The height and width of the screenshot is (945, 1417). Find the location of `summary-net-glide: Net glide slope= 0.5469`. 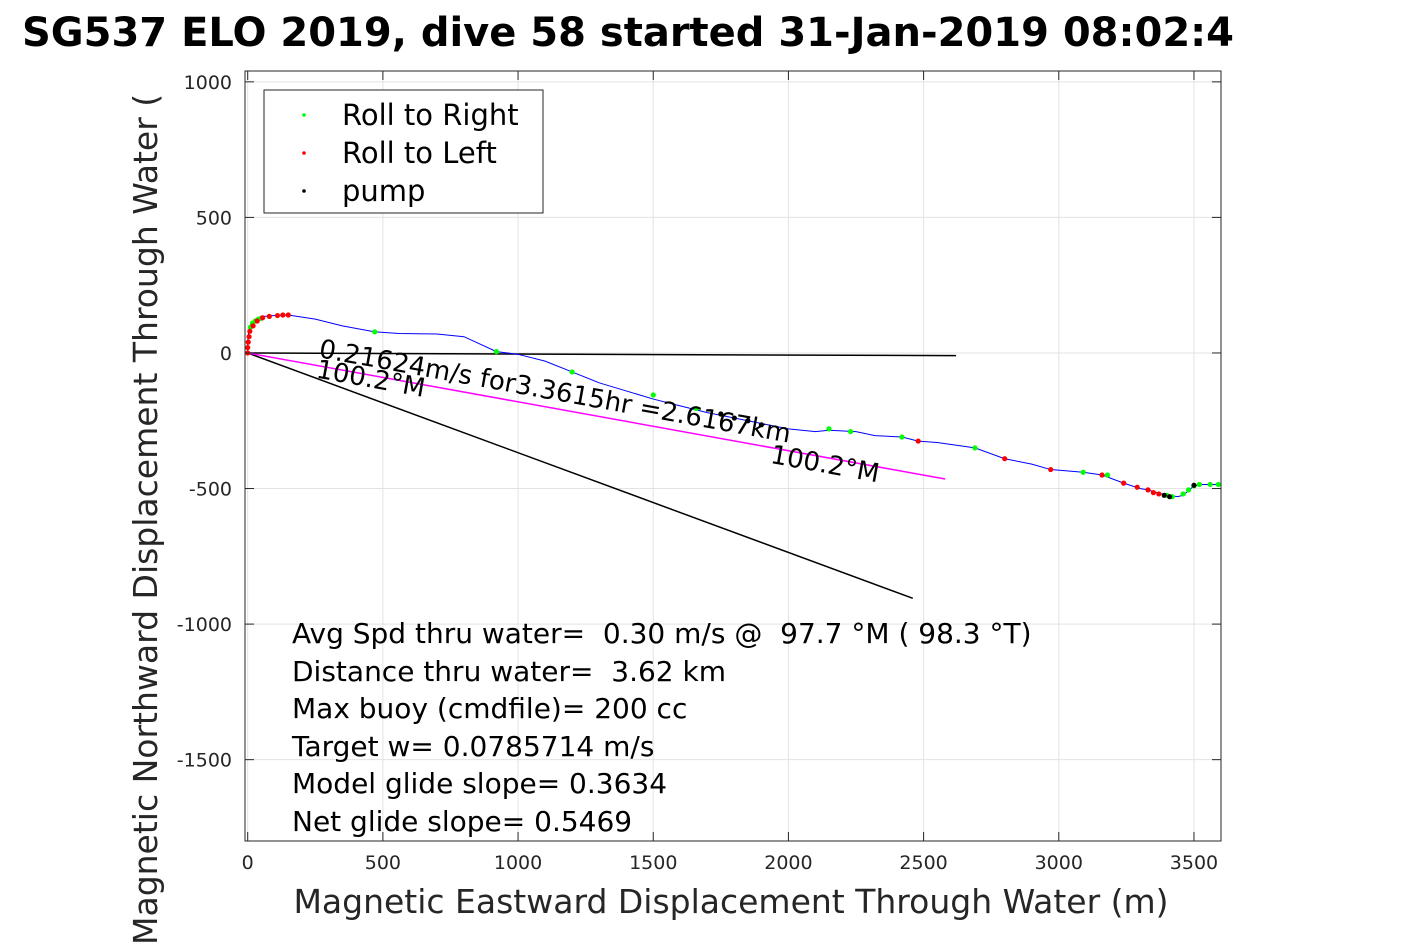

summary-net-glide: Net glide slope= 0.5469 is located at coordinates (462, 821).